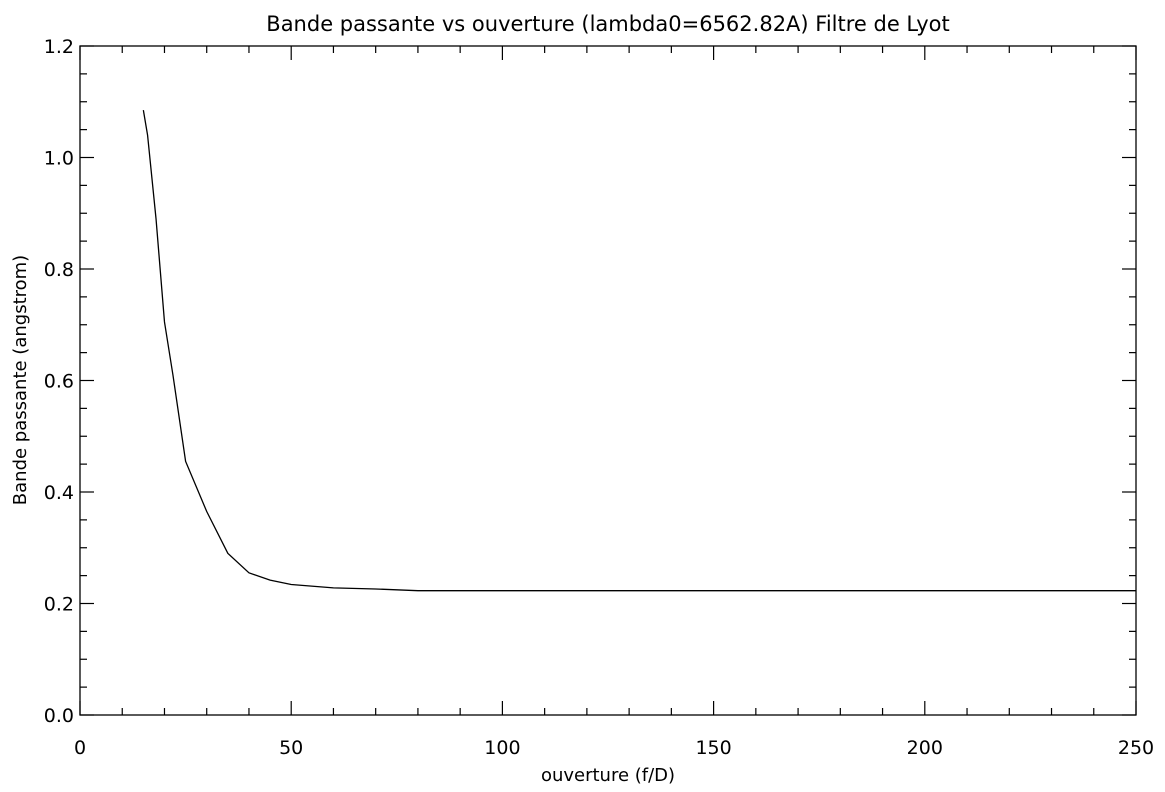  Describe the element at coordinates (608, 775) in the screenshot. I see `x-axis-label: ouverture (f/D)` at that location.